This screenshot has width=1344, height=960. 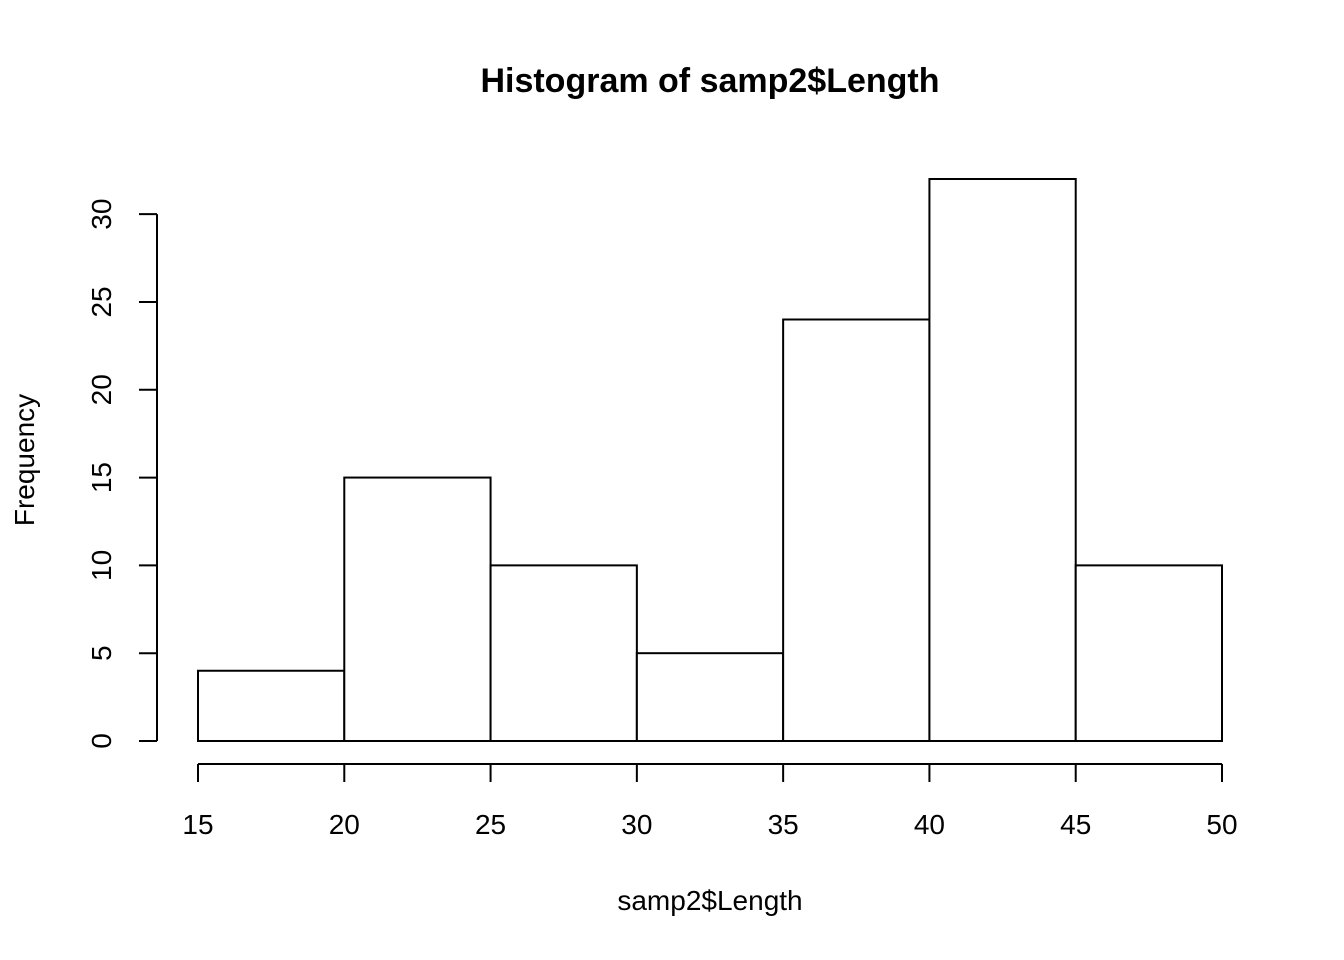 What do you see at coordinates (344, 824) in the screenshot?
I see `x-tick-label-20: 20` at bounding box center [344, 824].